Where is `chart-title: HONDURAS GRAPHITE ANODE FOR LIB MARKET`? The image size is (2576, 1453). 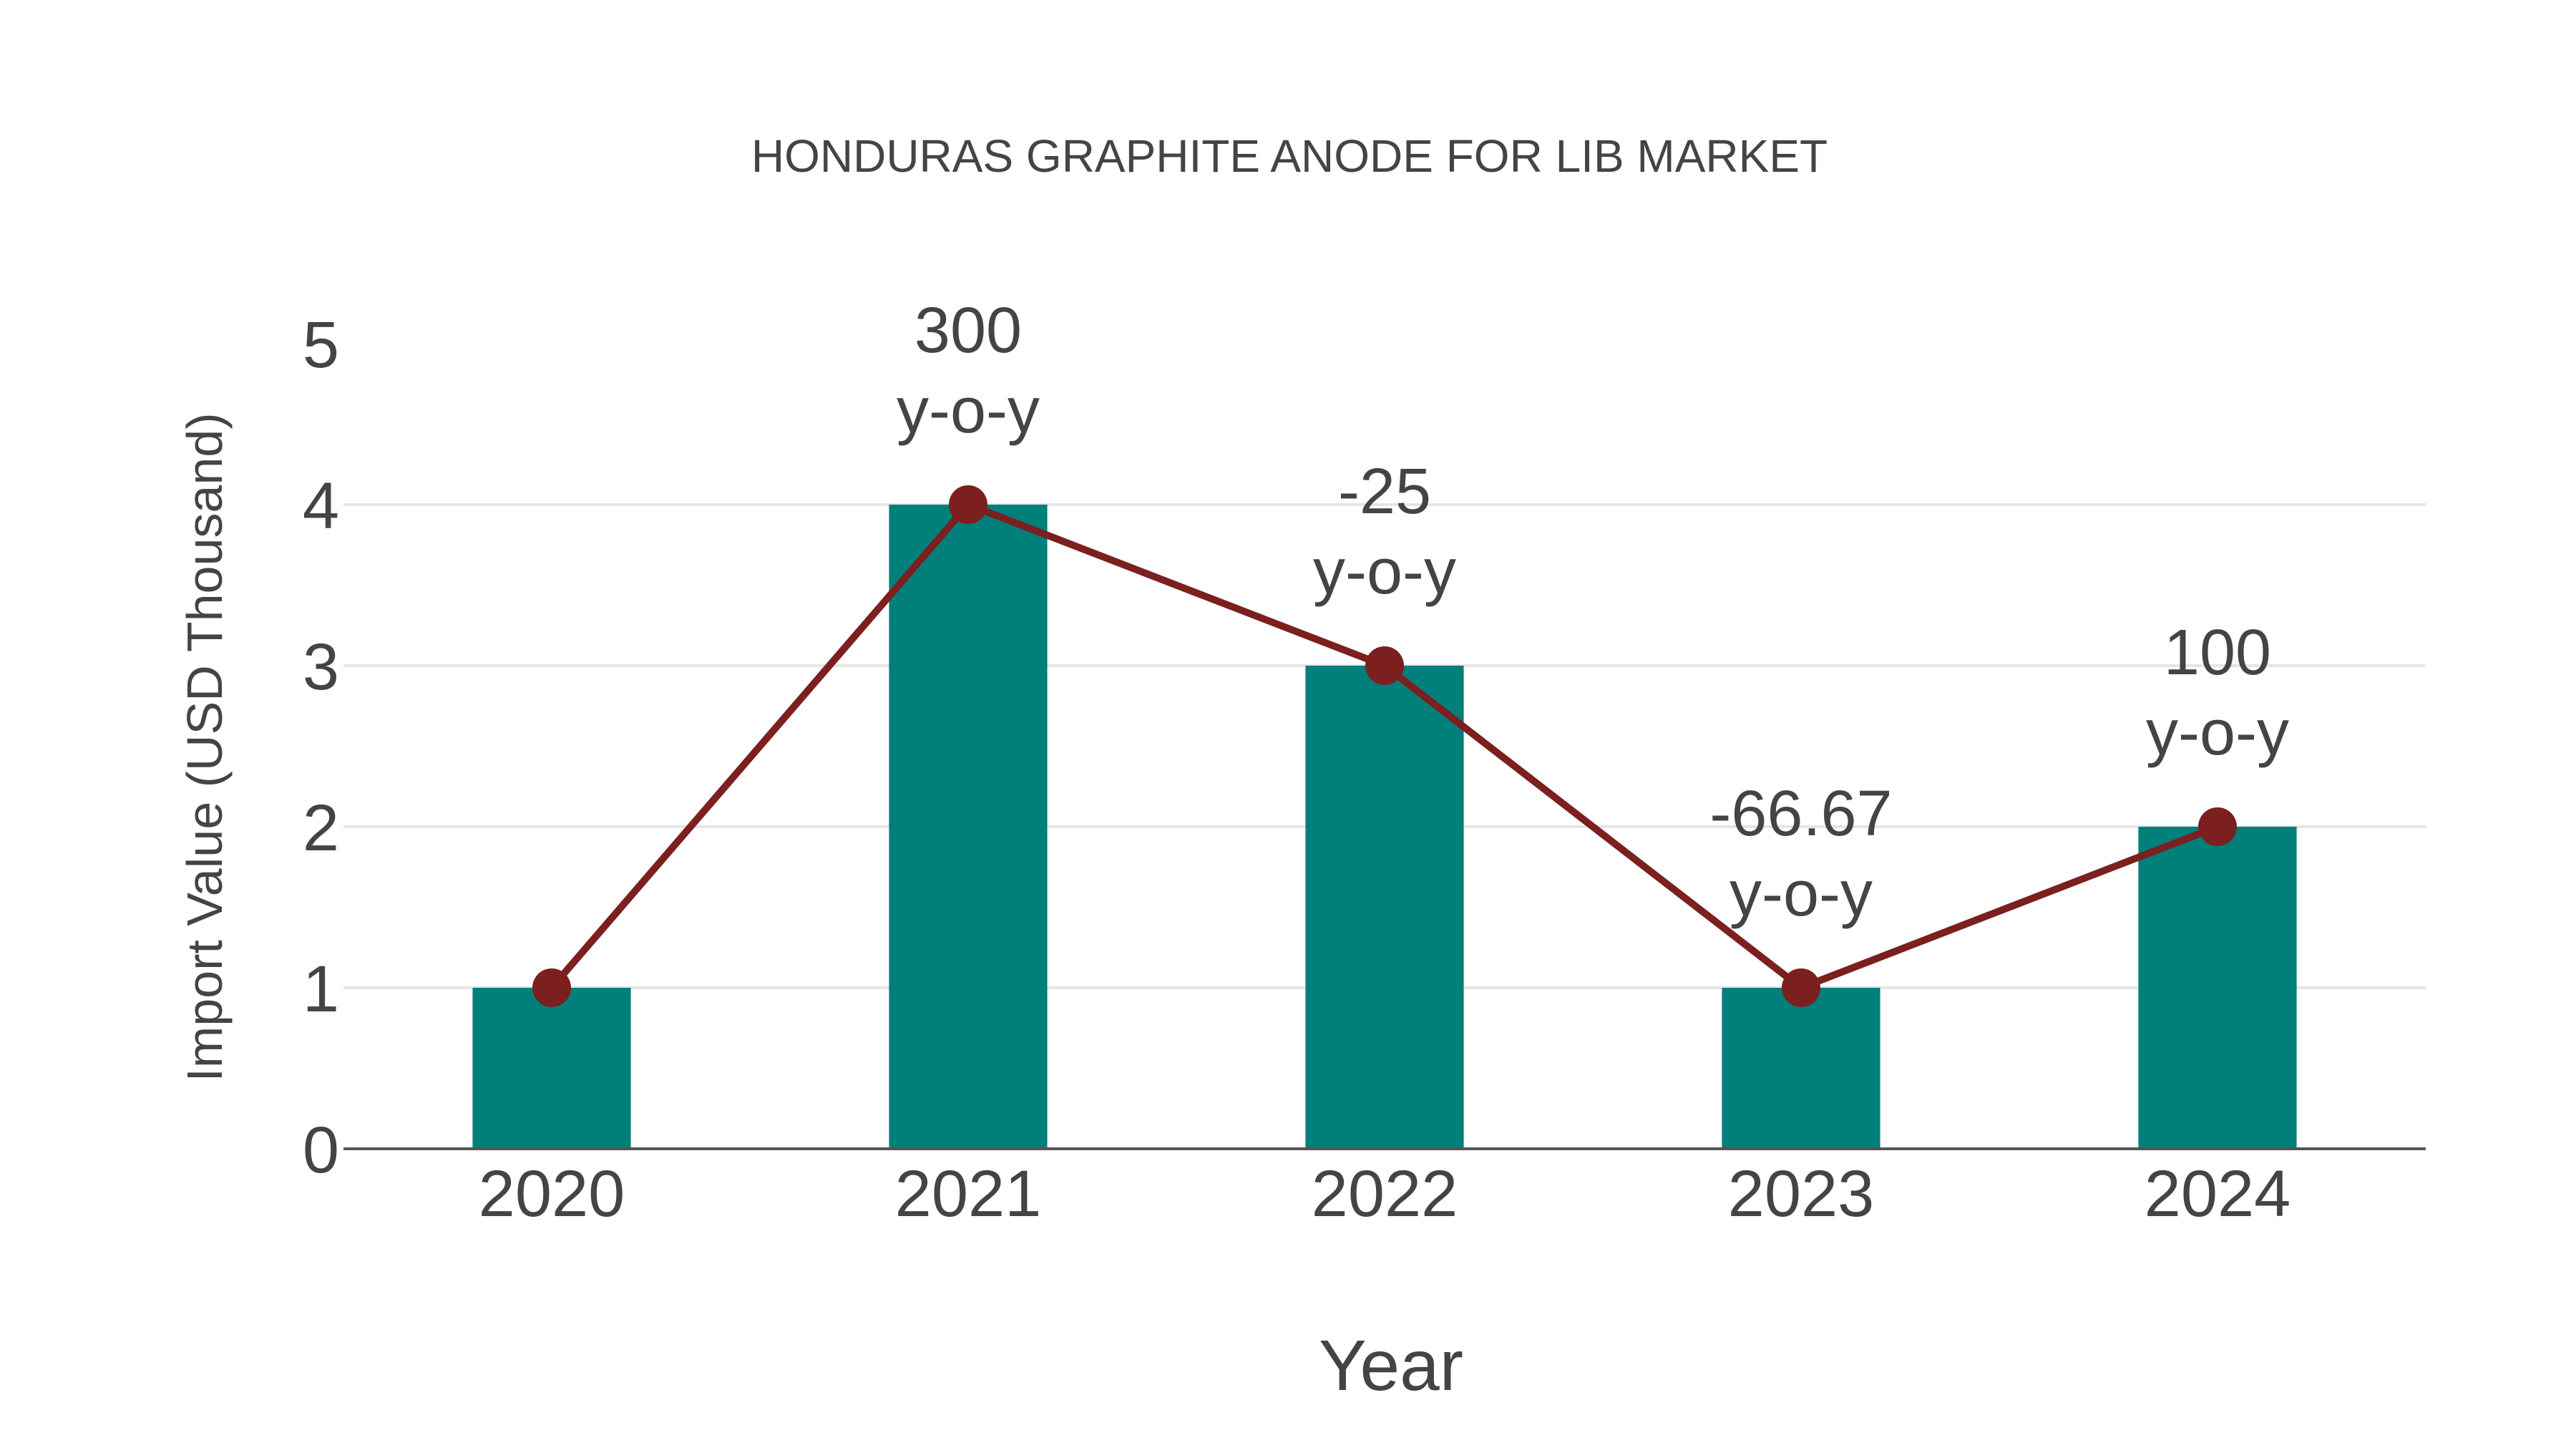 chart-title: HONDURAS GRAPHITE ANODE FOR LIB MARKET is located at coordinates (1289, 156).